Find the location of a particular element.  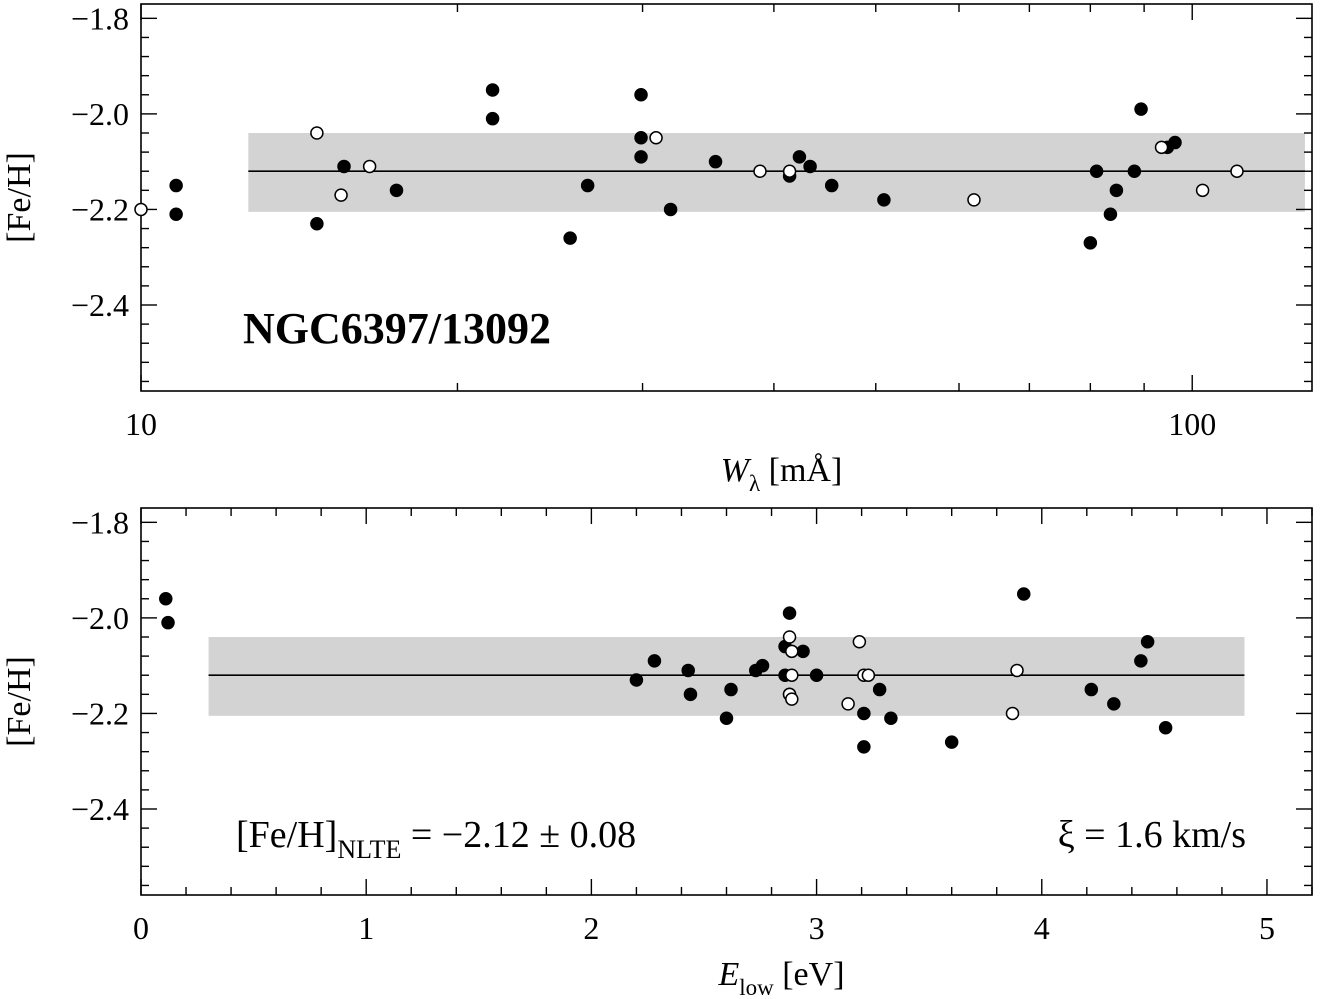

x-tick-label: 5 is located at coordinates (1267, 928).